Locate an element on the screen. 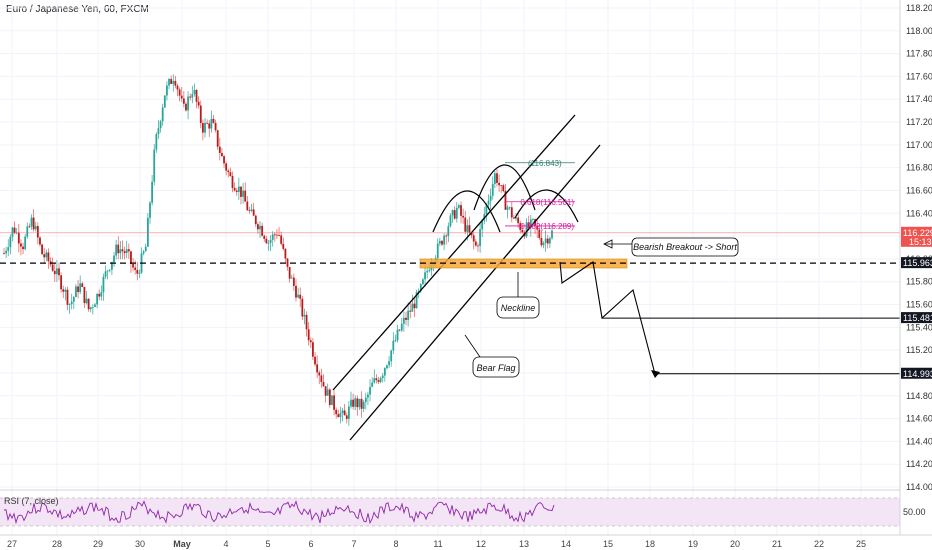 The height and width of the screenshot is (550, 932). neckline-label: Neckline is located at coordinates (518, 308).